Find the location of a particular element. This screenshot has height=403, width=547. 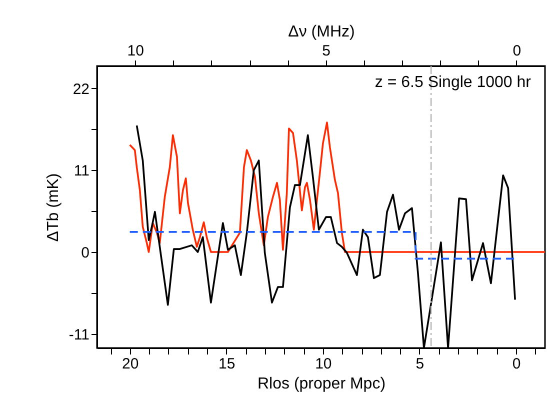

y-tick-label: 11 is located at coordinates (82, 171).